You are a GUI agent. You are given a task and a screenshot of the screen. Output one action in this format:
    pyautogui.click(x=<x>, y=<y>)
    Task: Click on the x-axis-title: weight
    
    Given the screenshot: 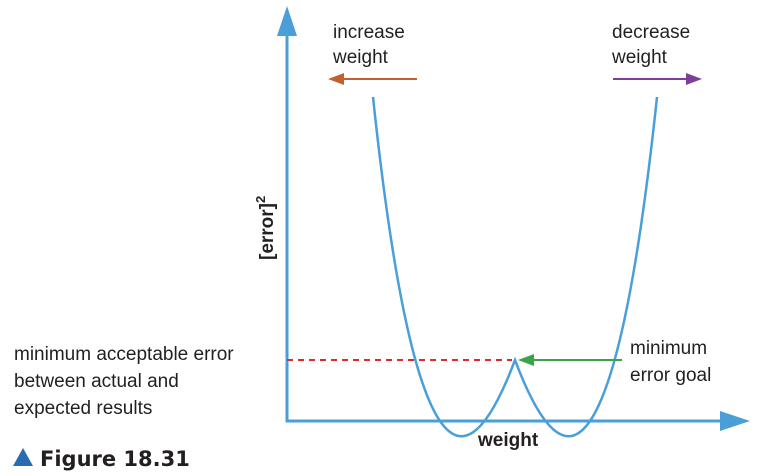 What is the action you would take?
    pyautogui.click(x=508, y=440)
    